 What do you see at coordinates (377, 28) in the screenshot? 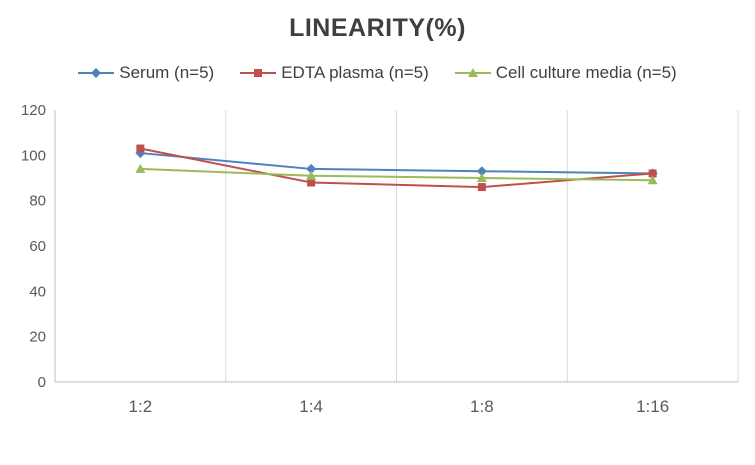
I see `chart-title: LINEARITY(%)` at bounding box center [377, 28].